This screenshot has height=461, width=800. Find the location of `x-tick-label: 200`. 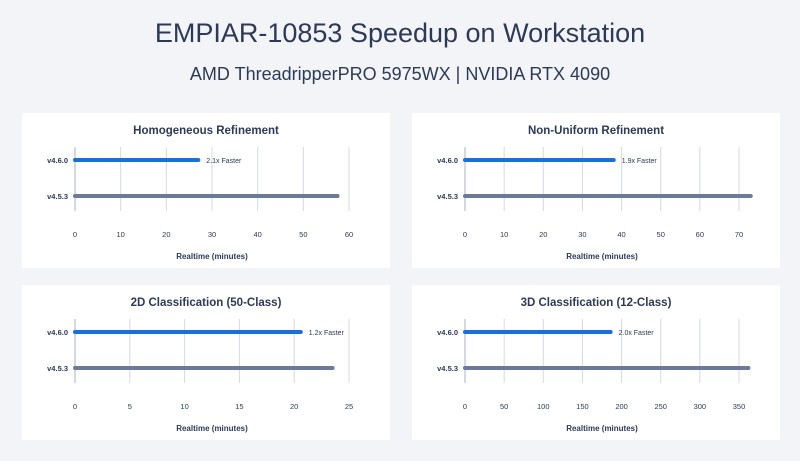

x-tick-label: 200 is located at coordinates (621, 406).